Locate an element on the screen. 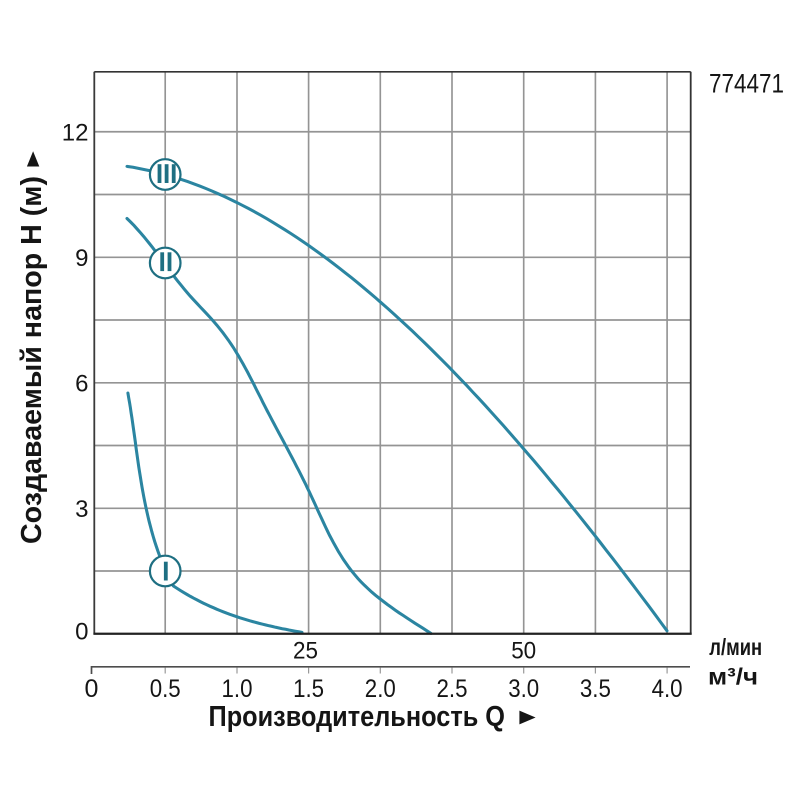  svg-text: 1.0 is located at coordinates (237, 689).